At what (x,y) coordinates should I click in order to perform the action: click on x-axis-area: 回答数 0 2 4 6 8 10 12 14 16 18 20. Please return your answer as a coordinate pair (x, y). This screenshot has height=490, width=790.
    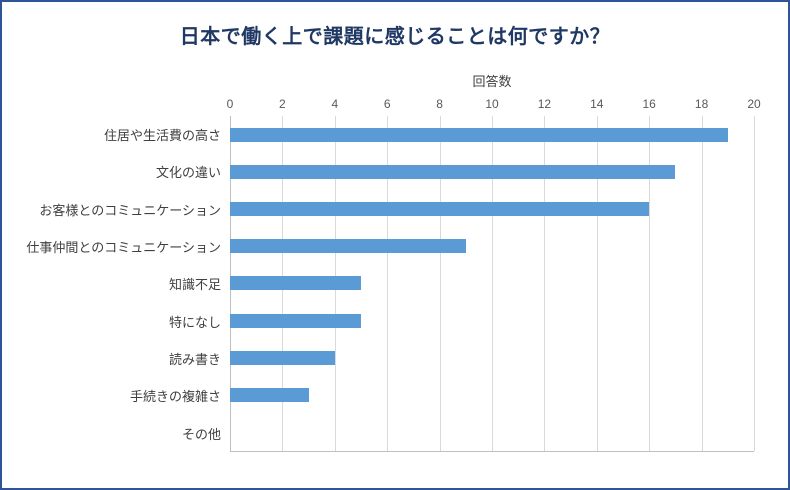
    Looking at the image, I should click on (493, 91).